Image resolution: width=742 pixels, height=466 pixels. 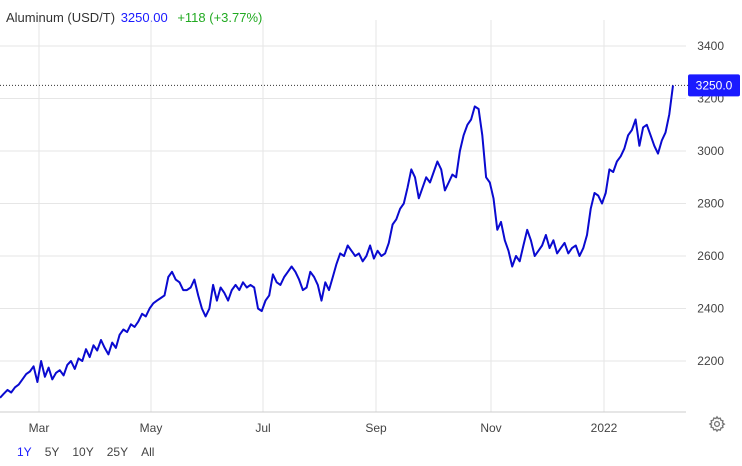 What do you see at coordinates (710, 256) in the screenshot?
I see `y-tick-label: 2600` at bounding box center [710, 256].